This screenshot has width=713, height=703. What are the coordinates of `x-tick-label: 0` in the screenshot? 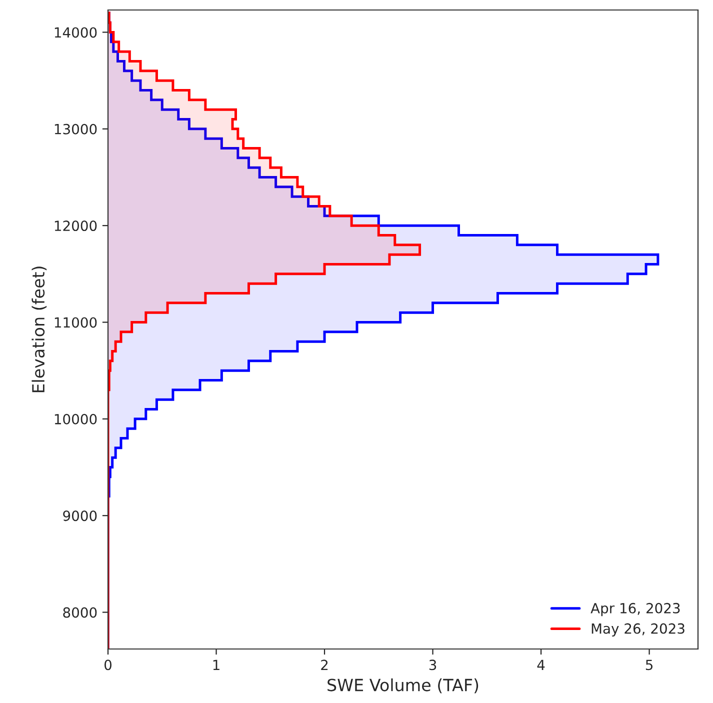 It's located at (108, 665).